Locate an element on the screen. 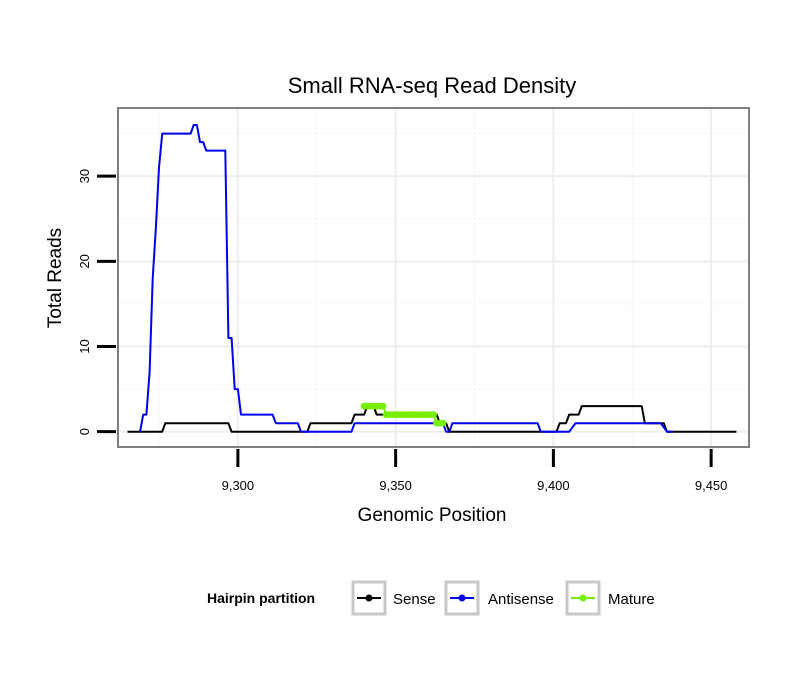 This screenshot has height=690, width=810. y-tick-label: 0 is located at coordinates (84, 431).